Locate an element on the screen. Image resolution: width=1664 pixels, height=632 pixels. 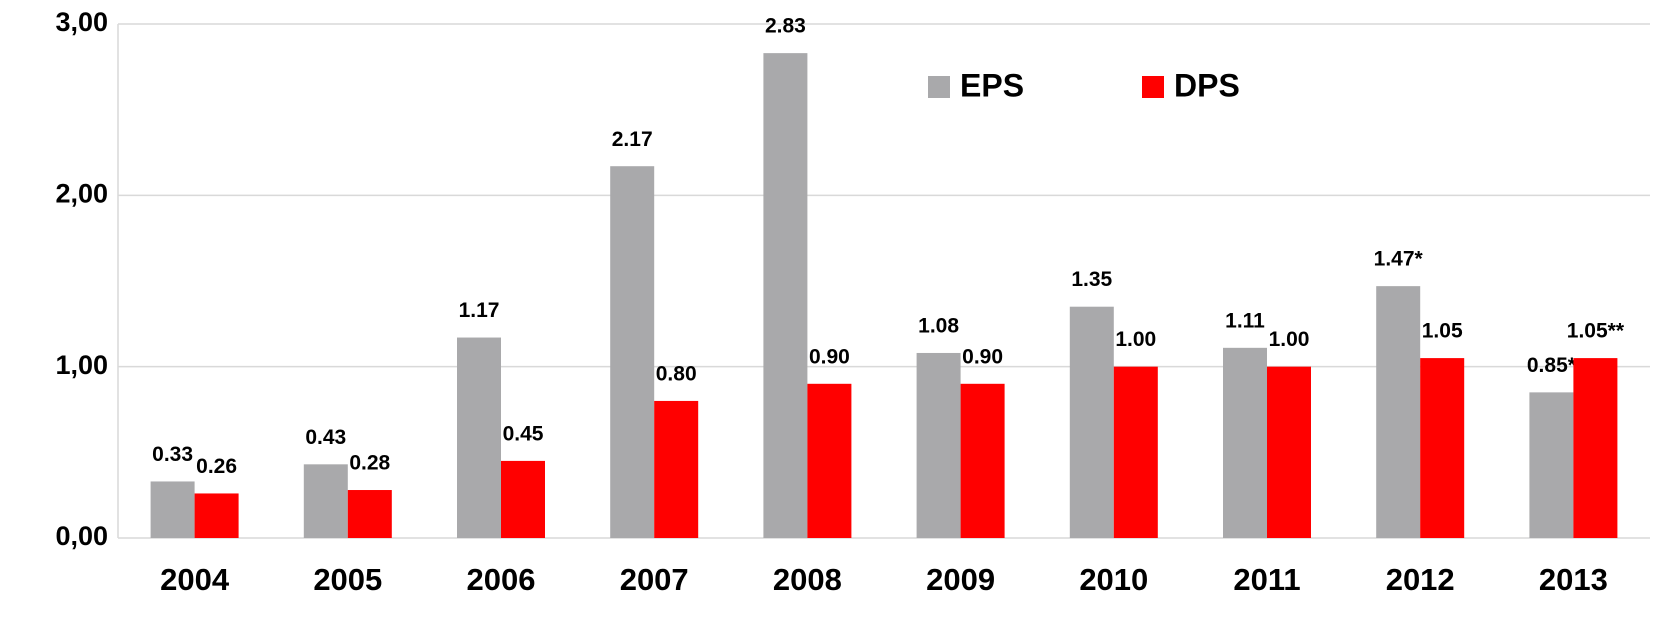
x-tick-label: 2010 is located at coordinates (1113, 579).